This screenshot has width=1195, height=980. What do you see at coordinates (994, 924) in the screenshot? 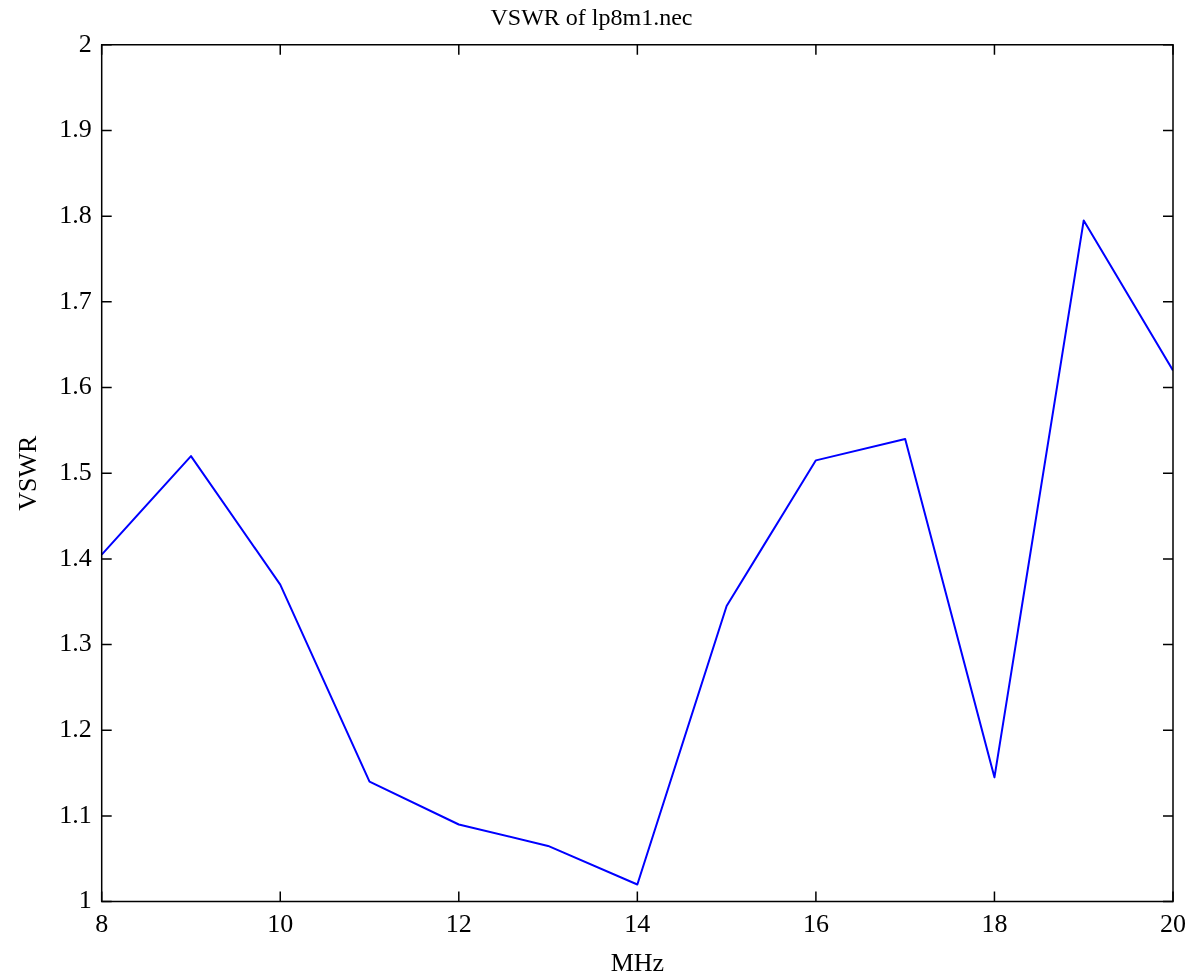
I see `x-tick-label: 18` at bounding box center [994, 924].